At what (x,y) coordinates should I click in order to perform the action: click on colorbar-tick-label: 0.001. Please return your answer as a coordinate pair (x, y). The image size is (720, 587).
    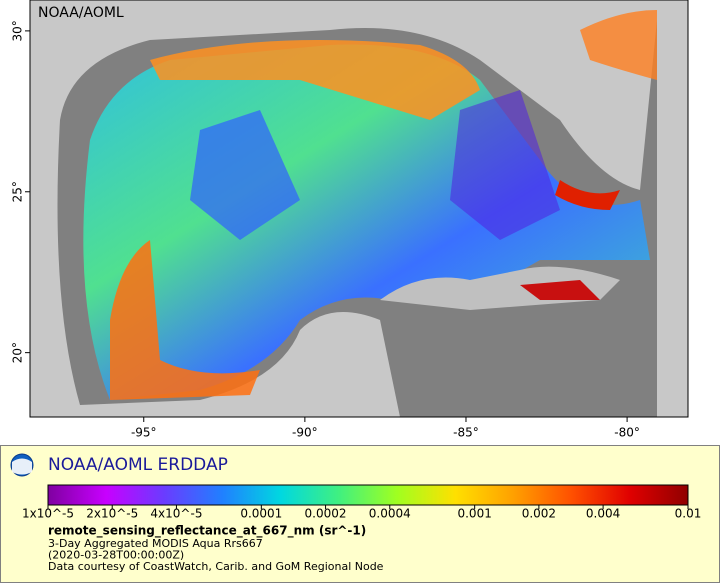
    Looking at the image, I should click on (474, 514).